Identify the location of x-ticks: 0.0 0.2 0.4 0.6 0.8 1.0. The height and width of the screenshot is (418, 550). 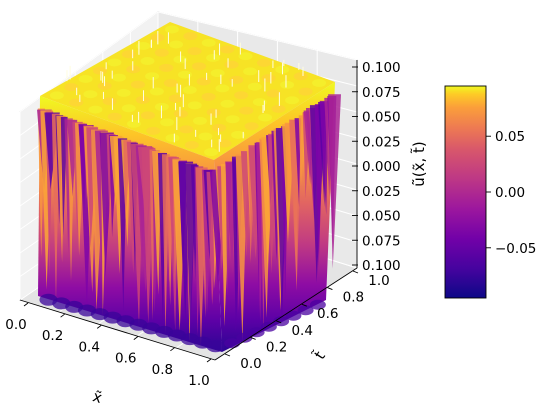
(108, 345).